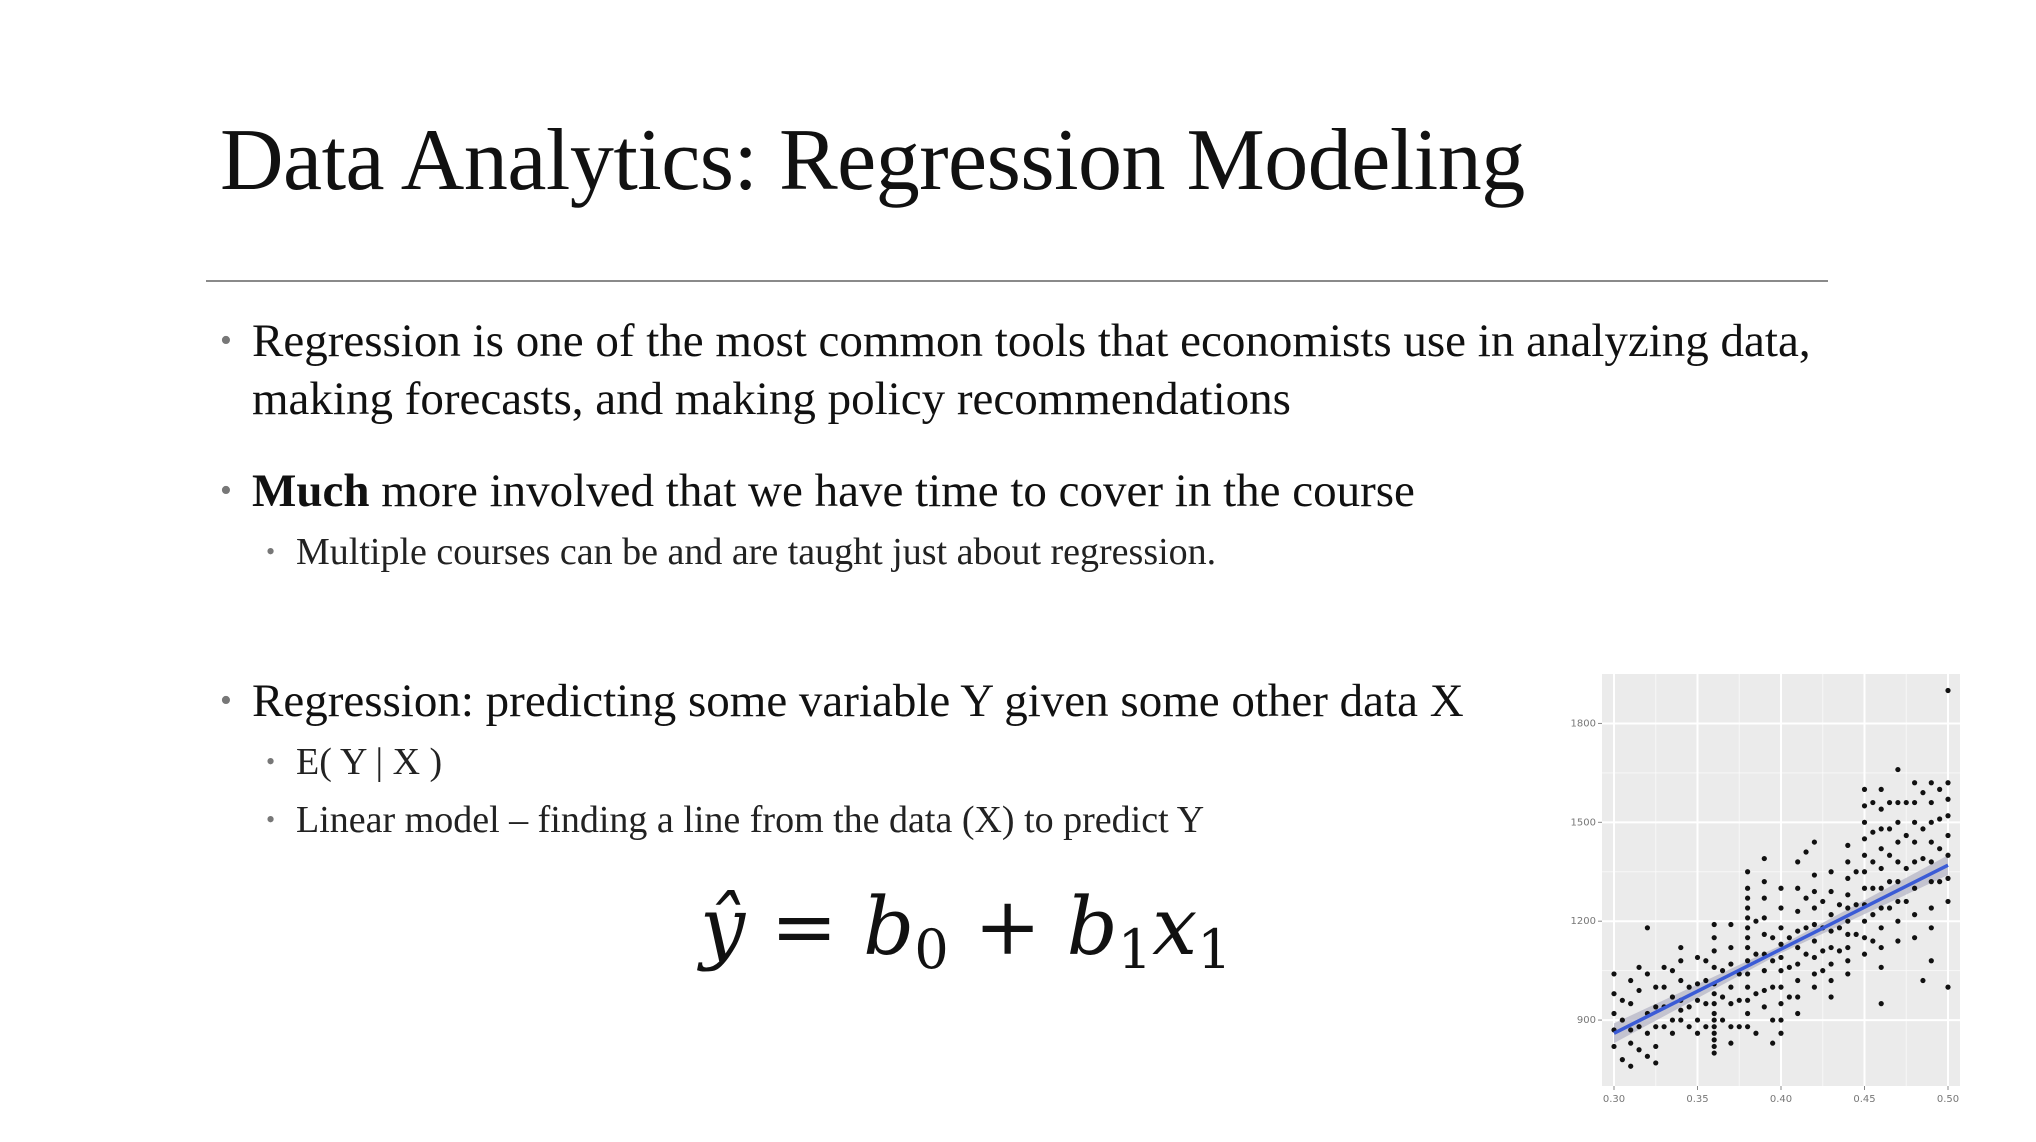 The height and width of the screenshot is (1142, 2036). I want to click on sub-bullet-text: E( Y | X ), so click(369, 762).